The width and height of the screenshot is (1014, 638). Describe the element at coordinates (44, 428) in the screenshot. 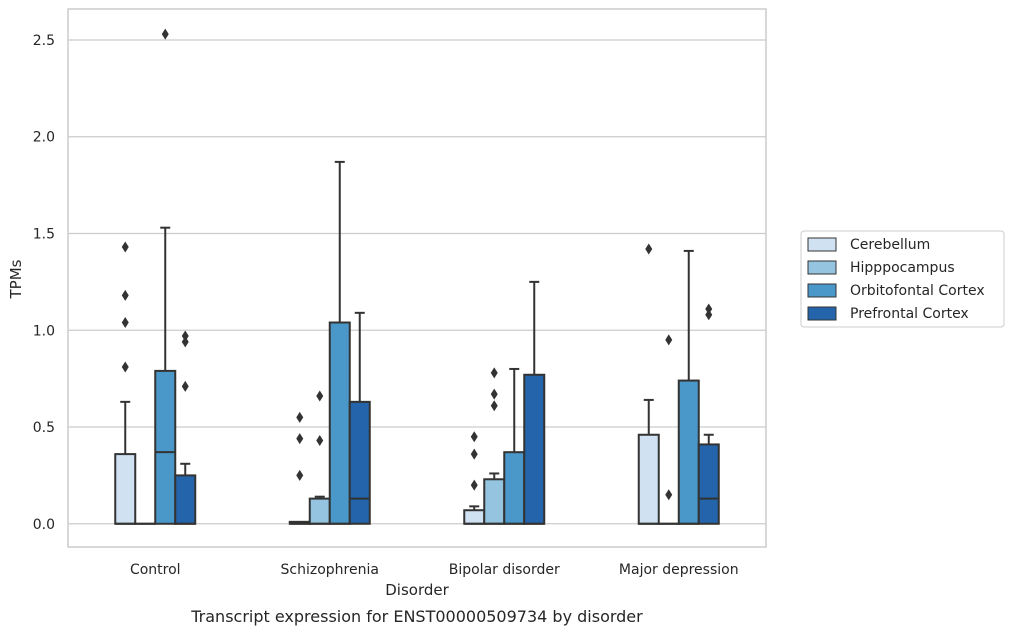

I see `y-tick-label: 0.5` at that location.